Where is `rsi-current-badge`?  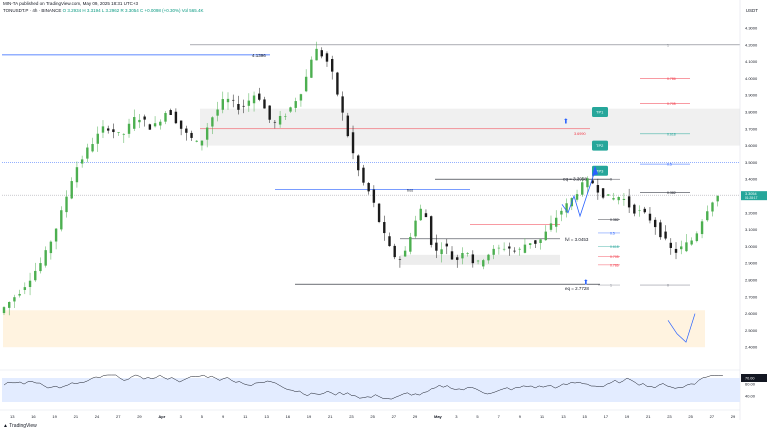
rsi-current-badge is located at coordinates (754, 378).